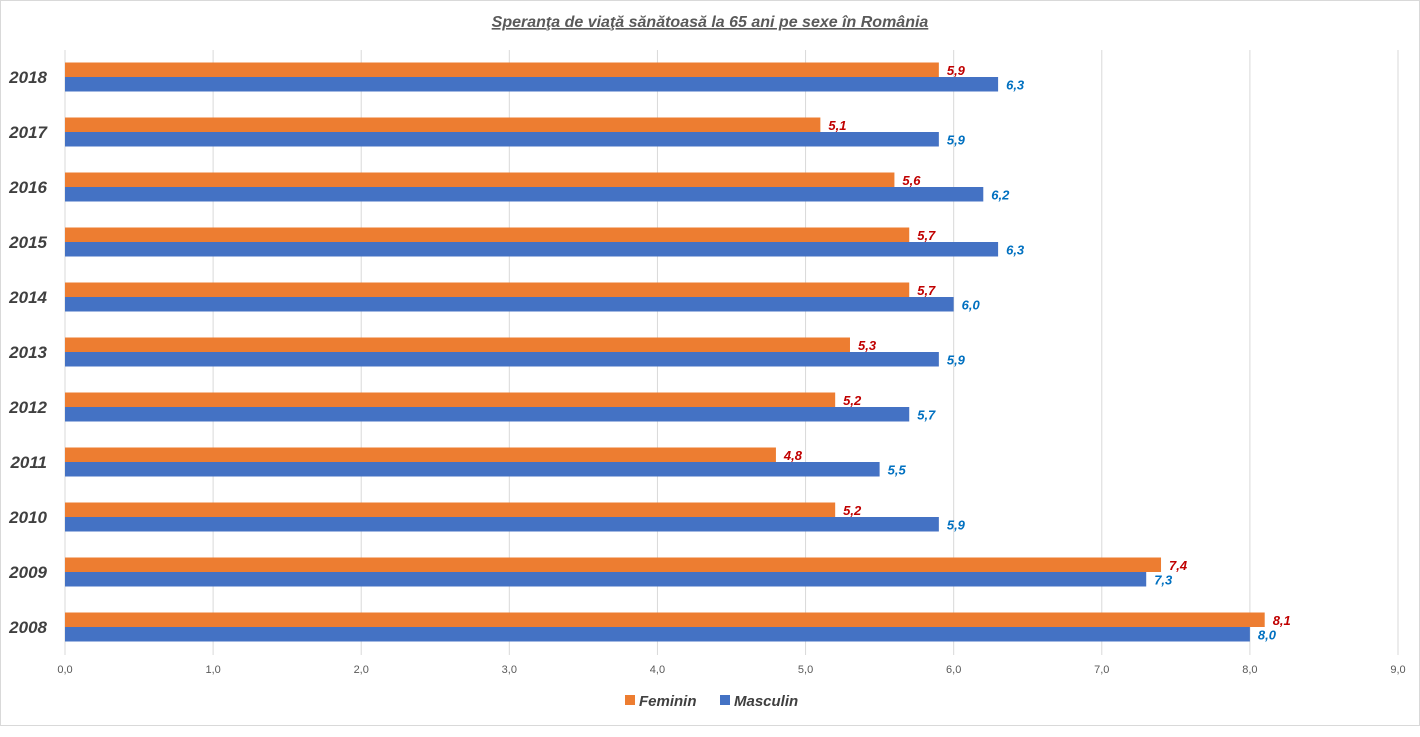 The image size is (1420, 737). What do you see at coordinates (1282, 620) in the screenshot?
I see `data-label: 8,1` at bounding box center [1282, 620].